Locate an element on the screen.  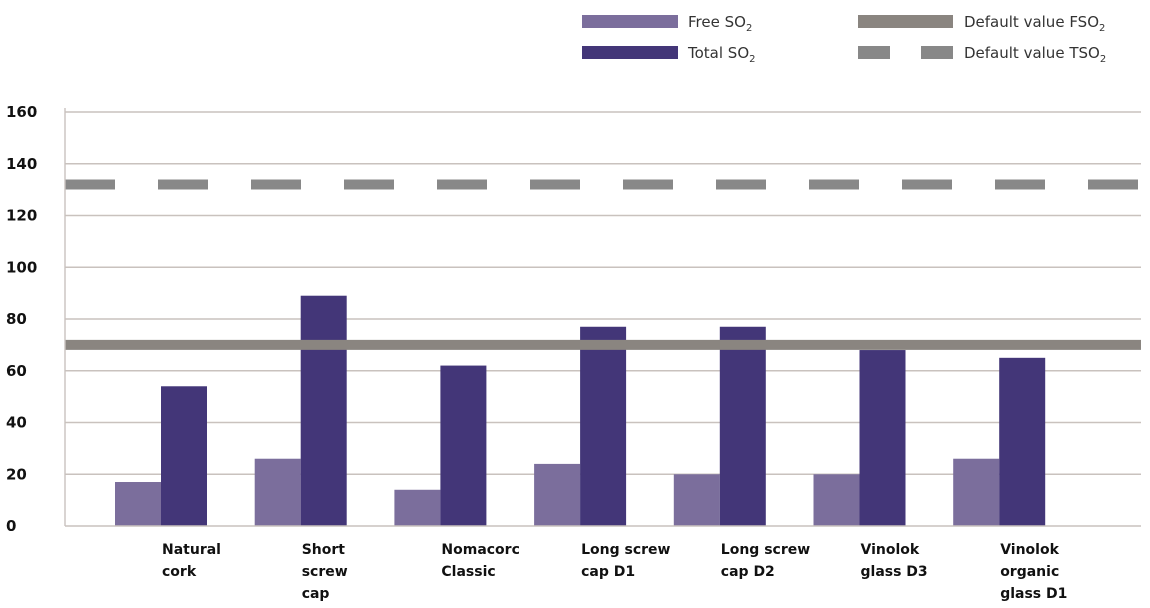
legend-swatch-default-tso2-a is located at coordinates (874, 52).